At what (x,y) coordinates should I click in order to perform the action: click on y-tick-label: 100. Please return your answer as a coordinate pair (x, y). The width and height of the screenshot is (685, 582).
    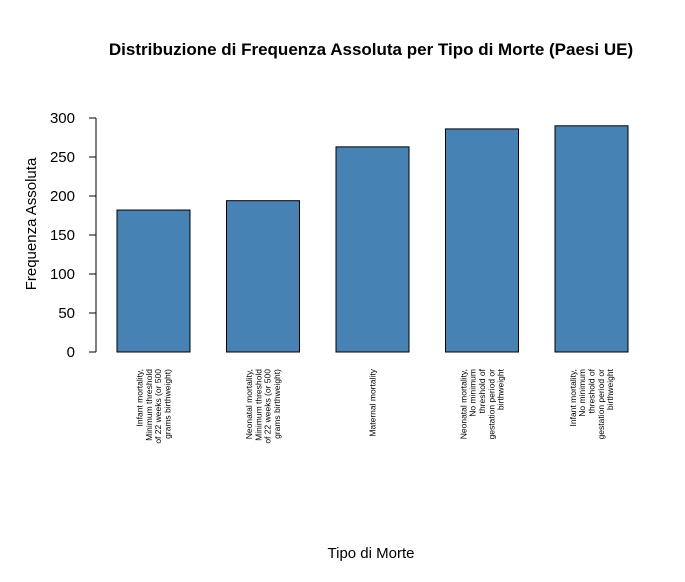
    Looking at the image, I should click on (62, 274).